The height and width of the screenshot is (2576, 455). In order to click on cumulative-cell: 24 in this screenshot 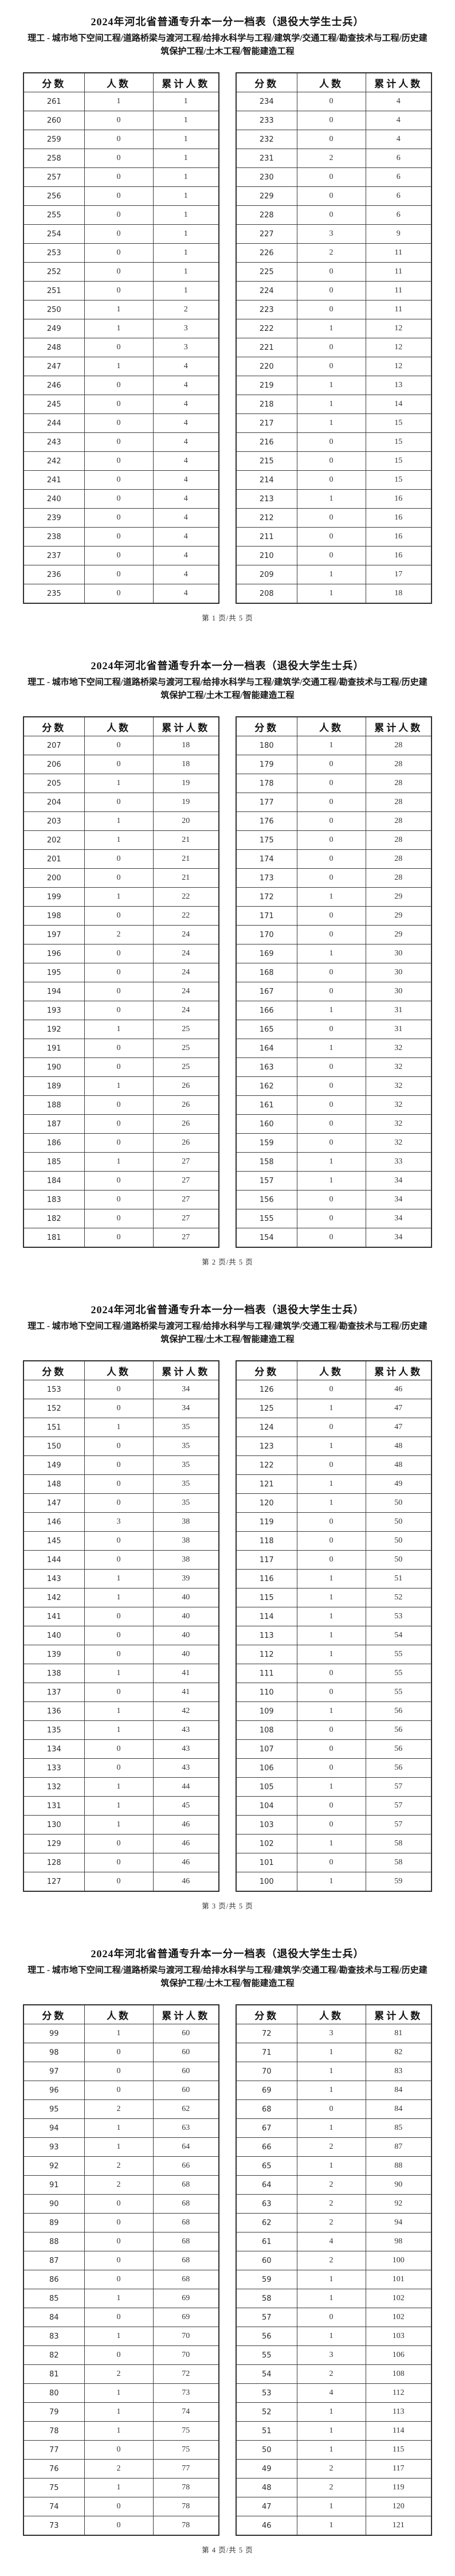, I will do `click(185, 973)`.